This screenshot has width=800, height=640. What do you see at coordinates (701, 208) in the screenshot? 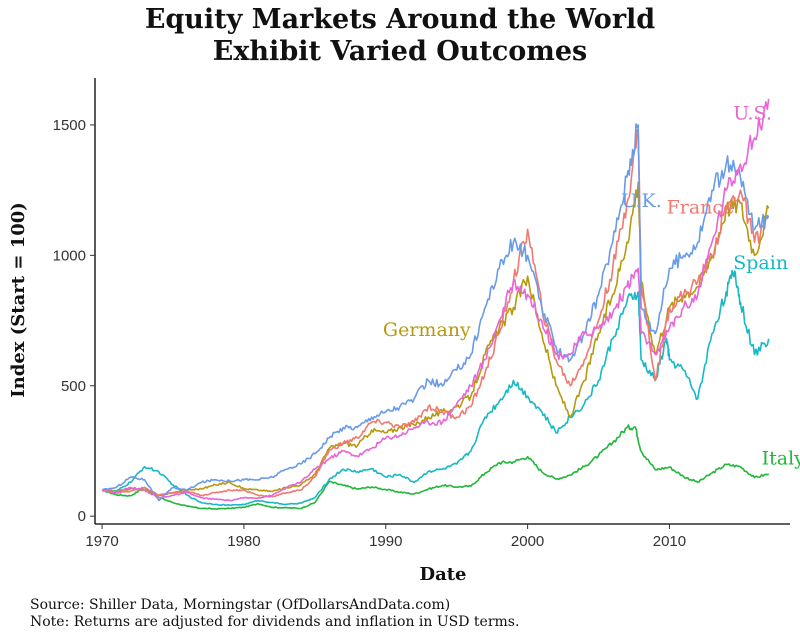
I see `series-label: France` at bounding box center [701, 208].